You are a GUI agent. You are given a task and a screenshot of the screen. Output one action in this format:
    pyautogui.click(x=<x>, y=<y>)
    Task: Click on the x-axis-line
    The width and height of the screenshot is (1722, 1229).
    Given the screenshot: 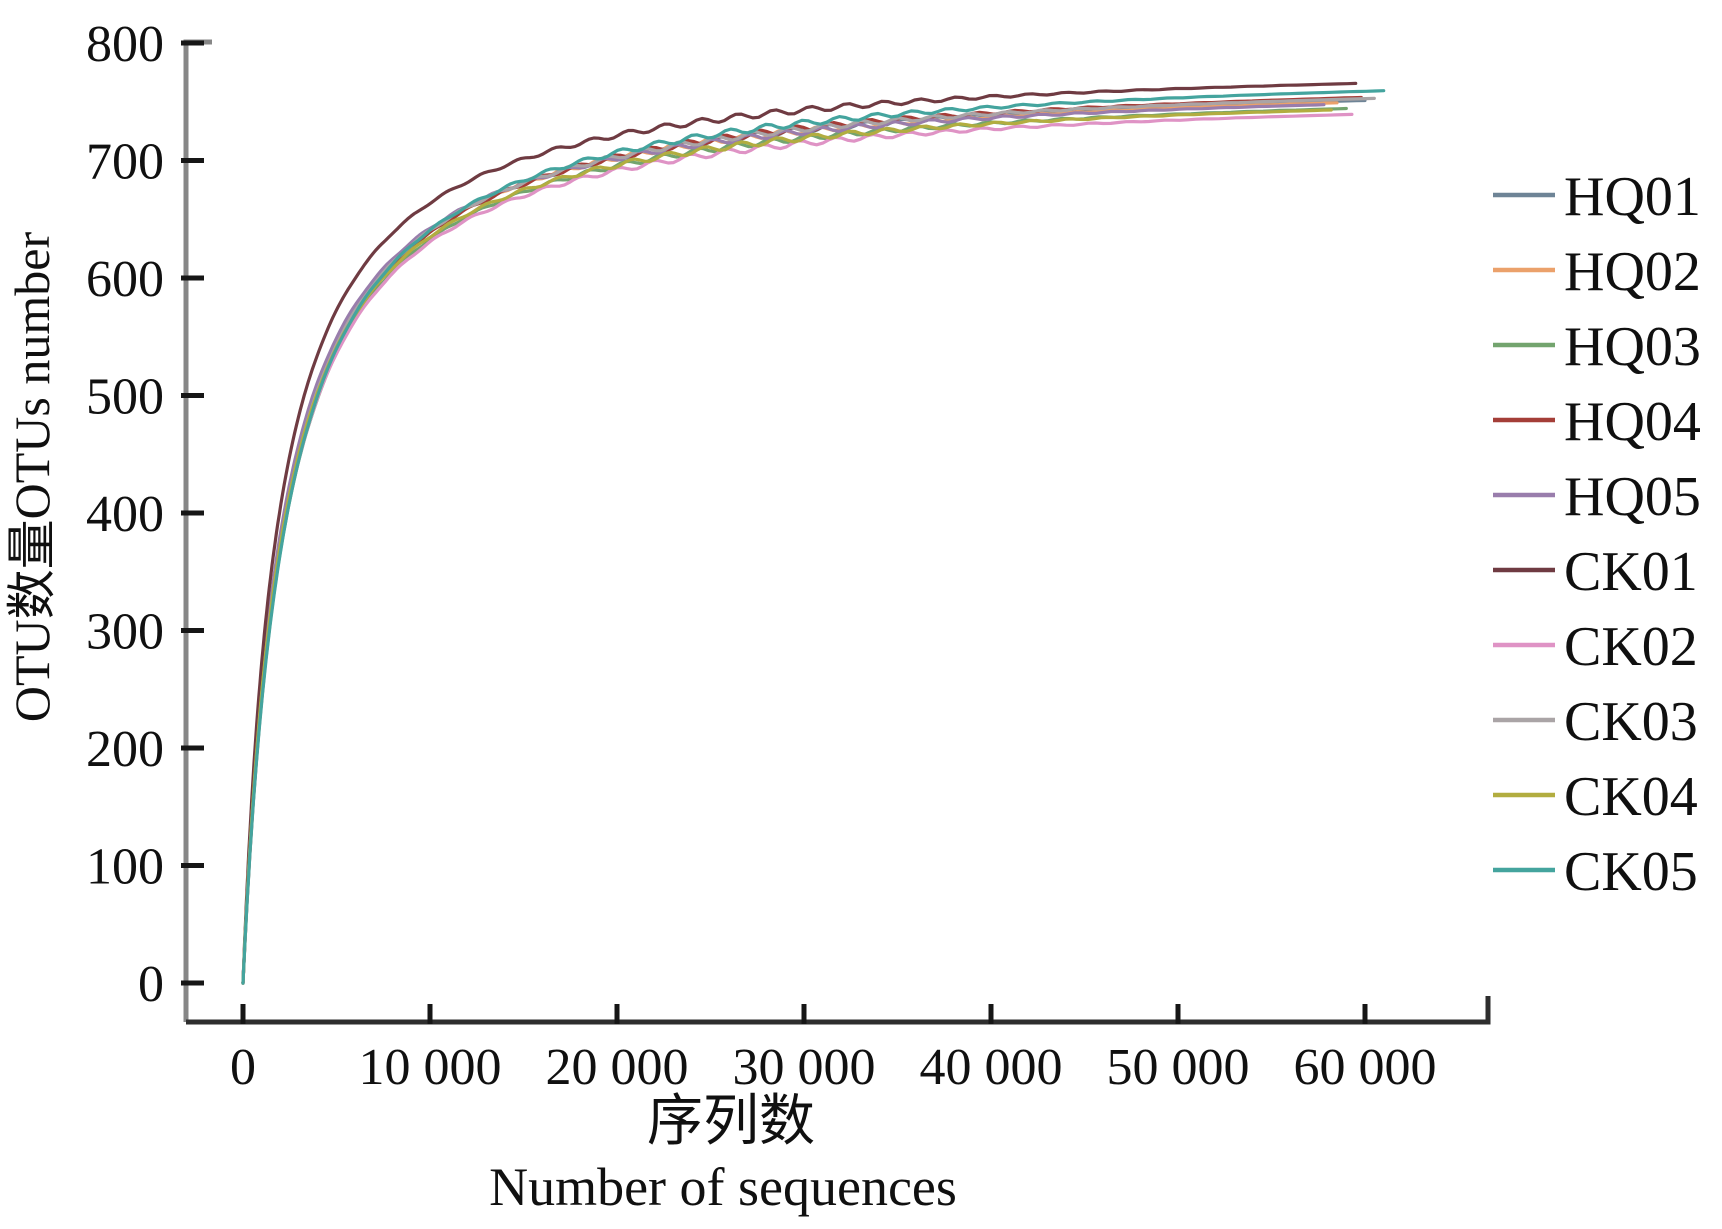 What is the action you would take?
    pyautogui.click(x=838, y=1010)
    